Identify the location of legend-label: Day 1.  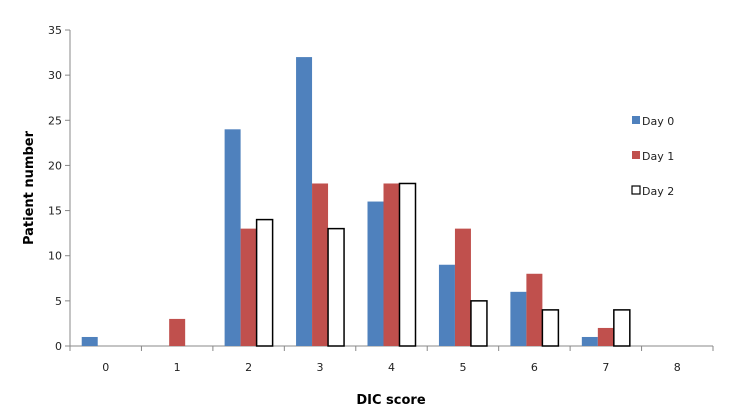
(658, 156).